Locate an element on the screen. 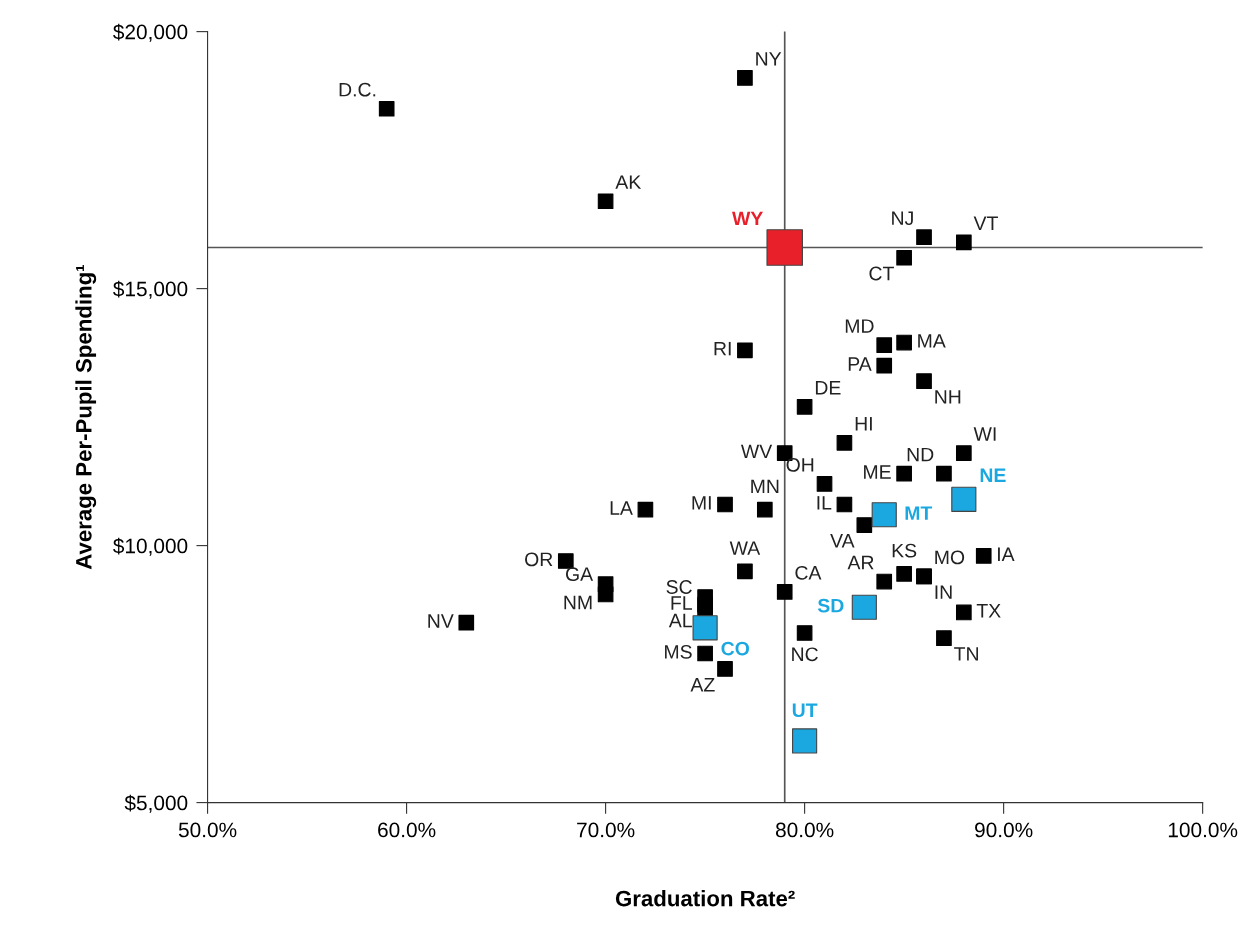 The height and width of the screenshot is (930, 1258). annotation: NY is located at coordinates (769, 59).